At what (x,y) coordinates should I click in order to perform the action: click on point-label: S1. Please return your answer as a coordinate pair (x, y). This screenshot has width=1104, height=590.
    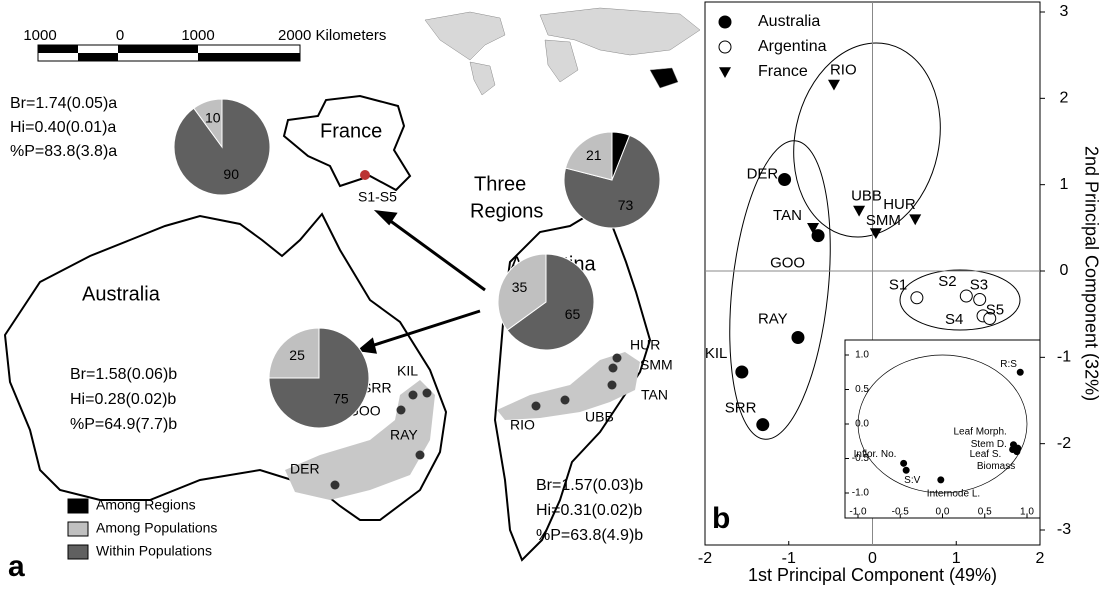
    Looking at the image, I should click on (898, 285).